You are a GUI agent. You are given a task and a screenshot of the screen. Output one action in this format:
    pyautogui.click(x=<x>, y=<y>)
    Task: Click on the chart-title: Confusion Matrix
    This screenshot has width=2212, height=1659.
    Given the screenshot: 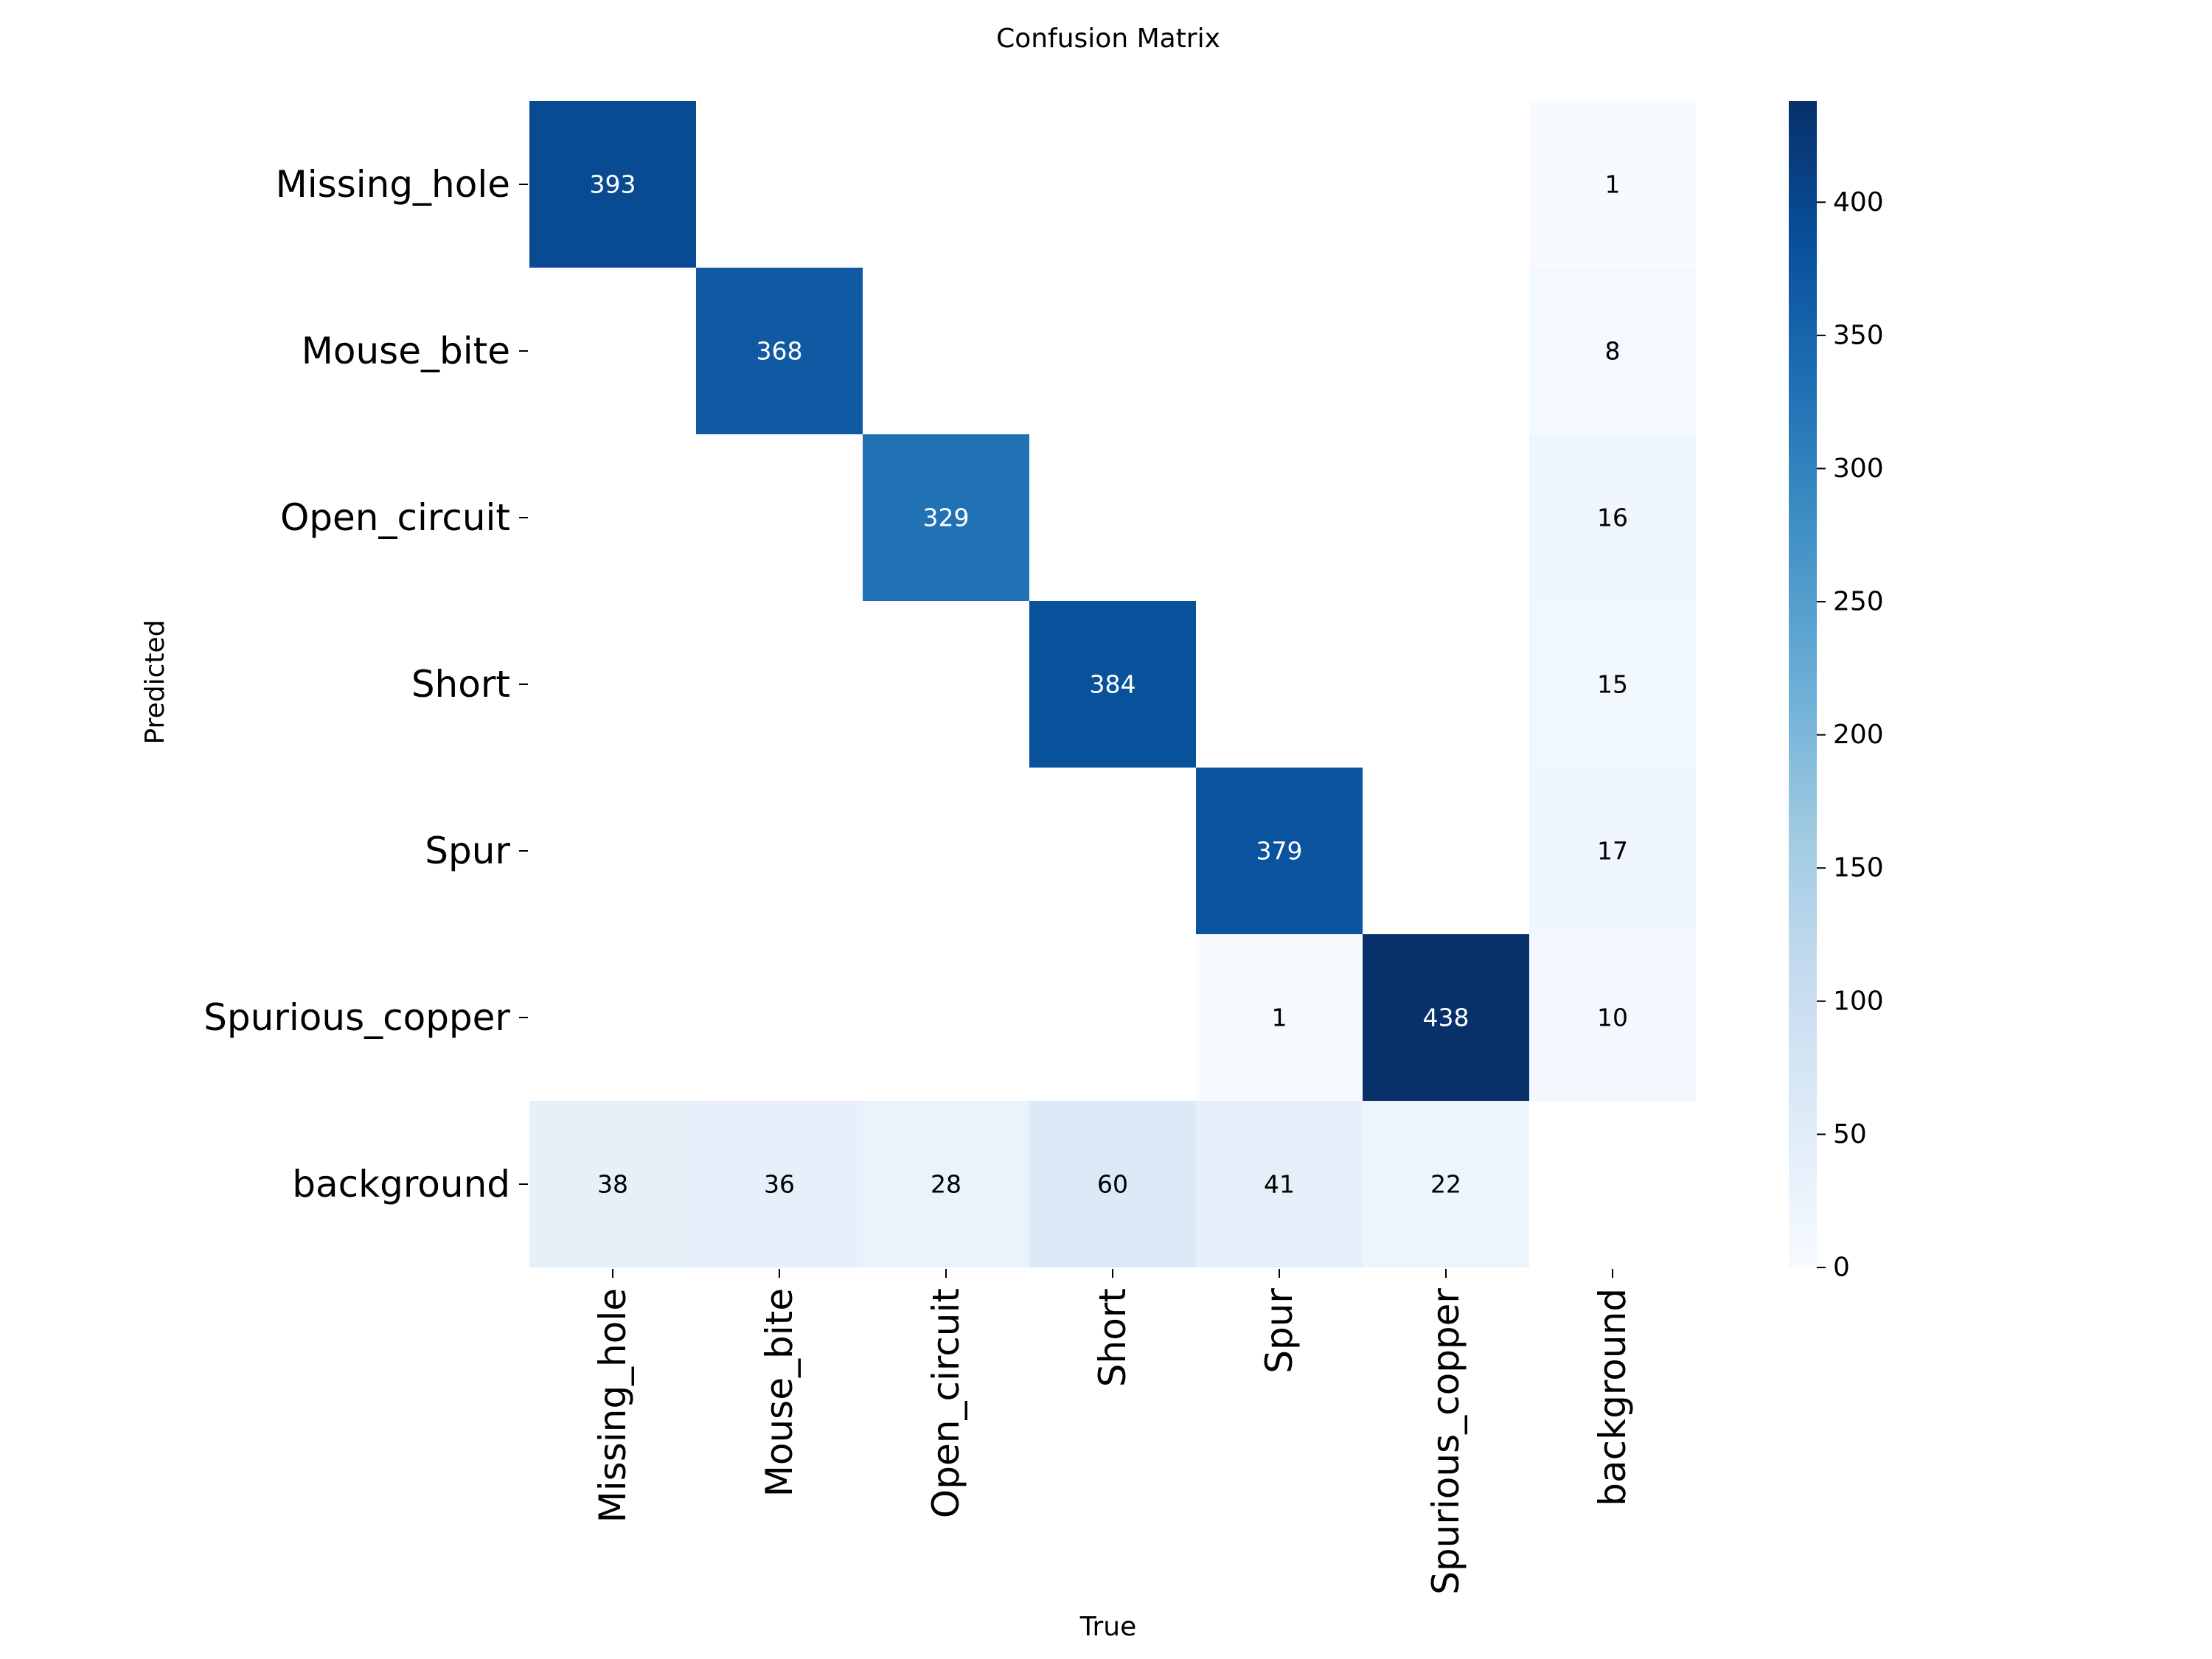 What is the action you would take?
    pyautogui.click(x=1108, y=39)
    